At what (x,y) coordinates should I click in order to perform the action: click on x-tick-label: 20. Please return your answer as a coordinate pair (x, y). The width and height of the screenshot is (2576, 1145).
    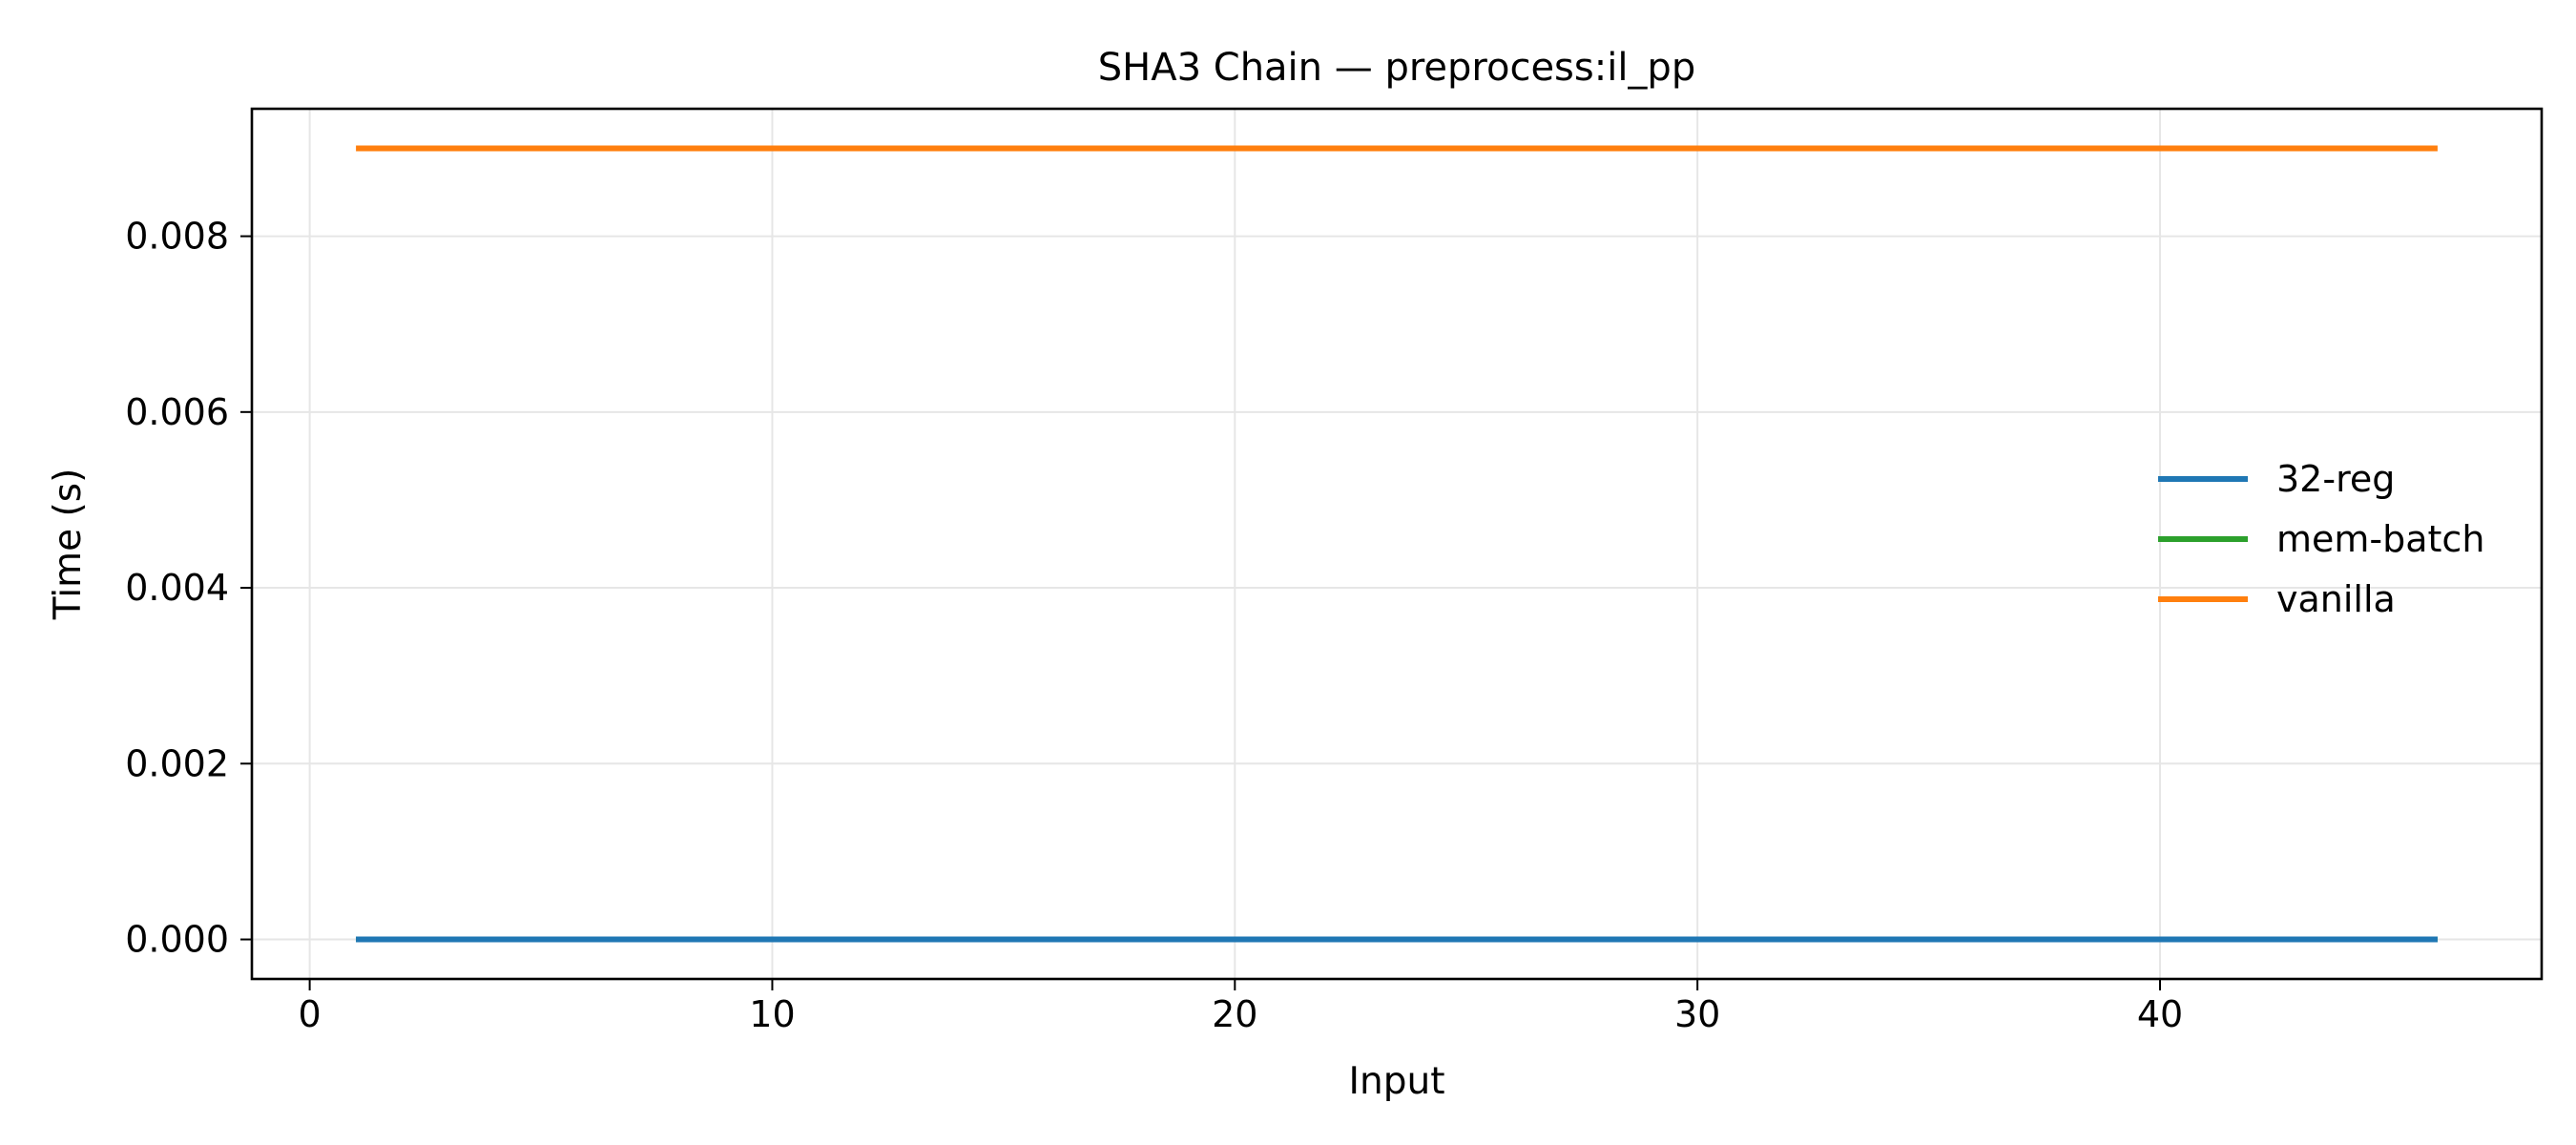
    Looking at the image, I should click on (1234, 1014).